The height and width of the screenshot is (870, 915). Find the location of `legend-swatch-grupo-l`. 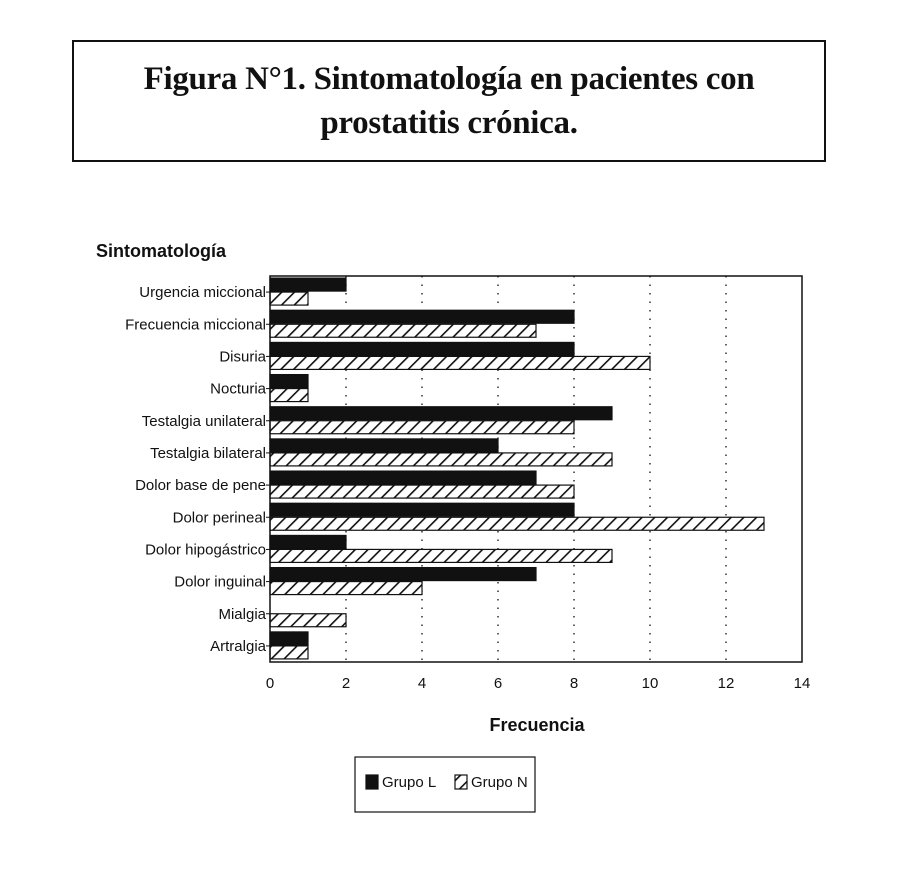

legend-swatch-grupo-l is located at coordinates (372, 782).